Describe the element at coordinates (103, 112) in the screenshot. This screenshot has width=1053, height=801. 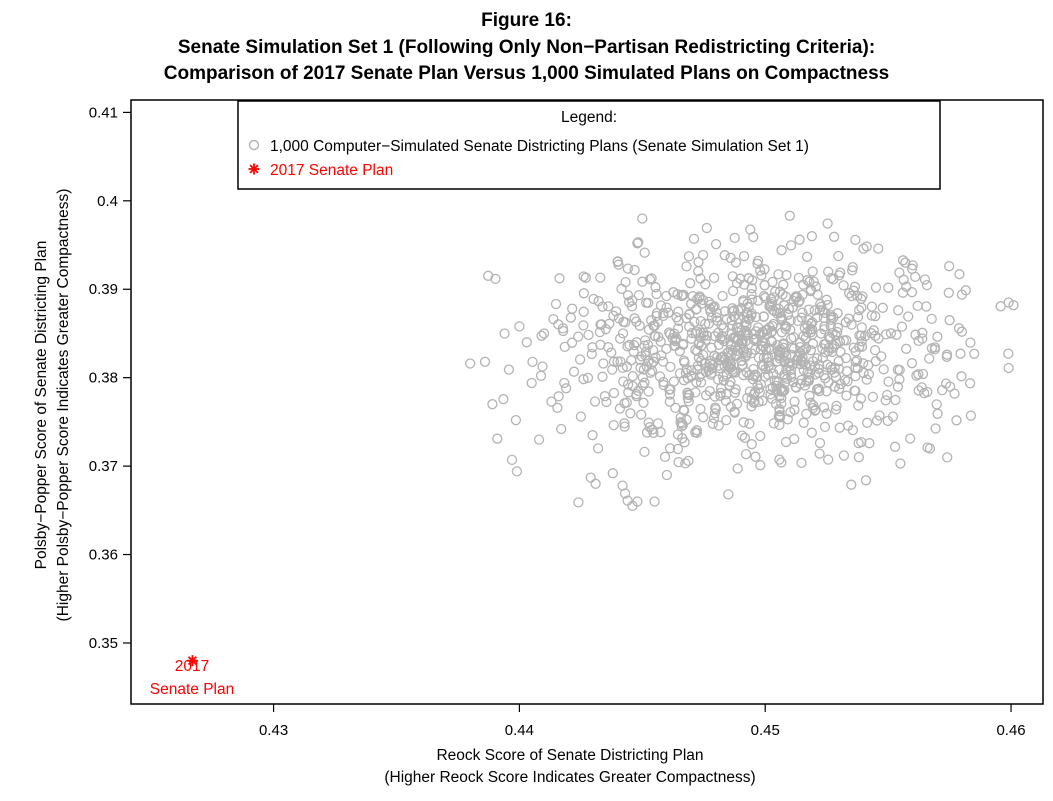
I see `y-tick-label: 0.41` at that location.